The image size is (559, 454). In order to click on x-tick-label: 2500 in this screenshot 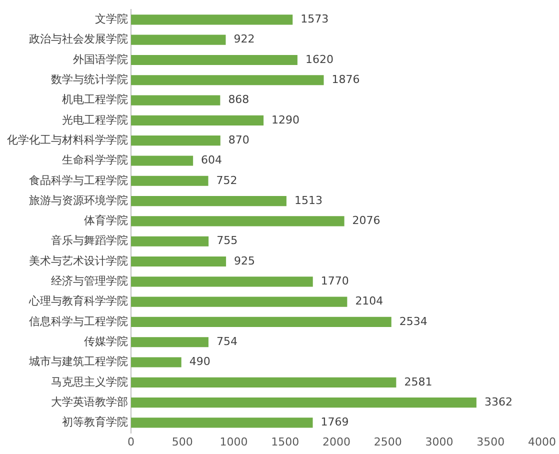, I will do `click(388, 441)`.